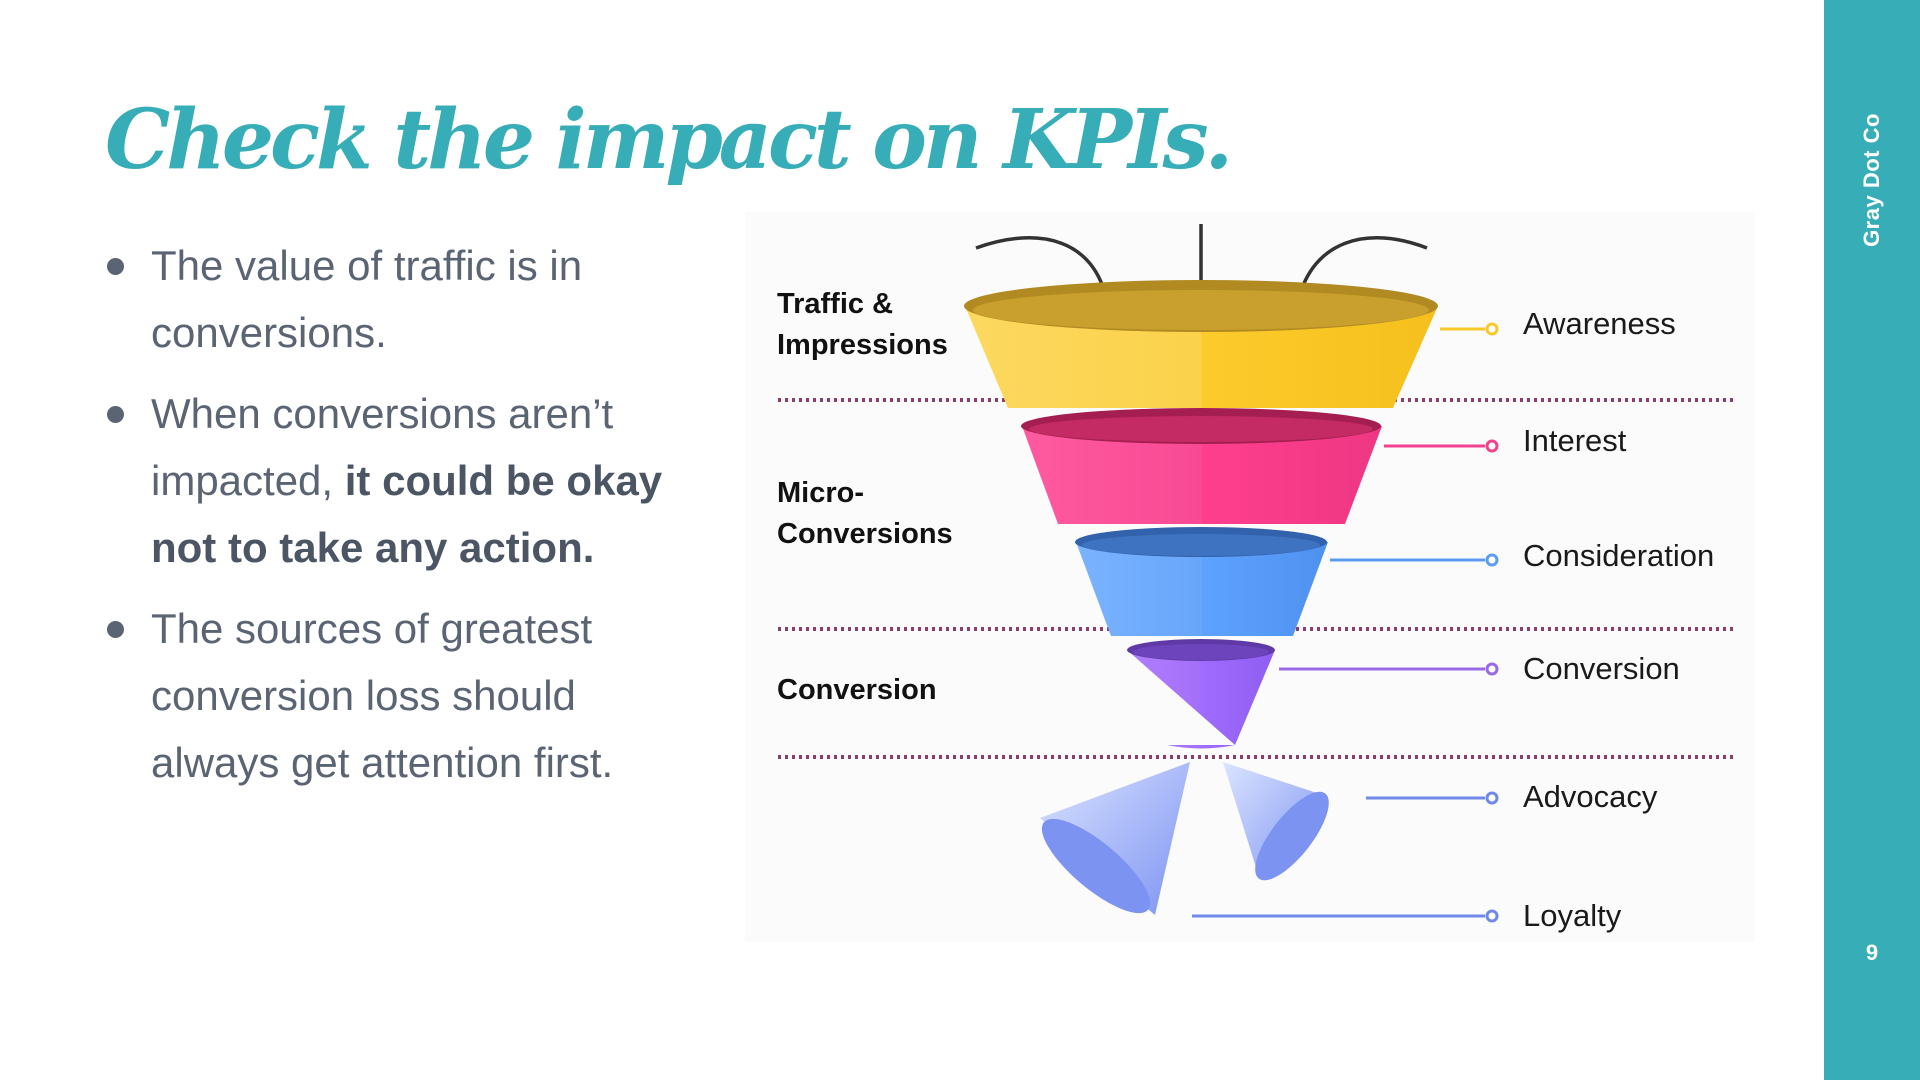 The image size is (1920, 1080). Describe the element at coordinates (1414, 560) in the screenshot. I see `connector-consideration` at that location.